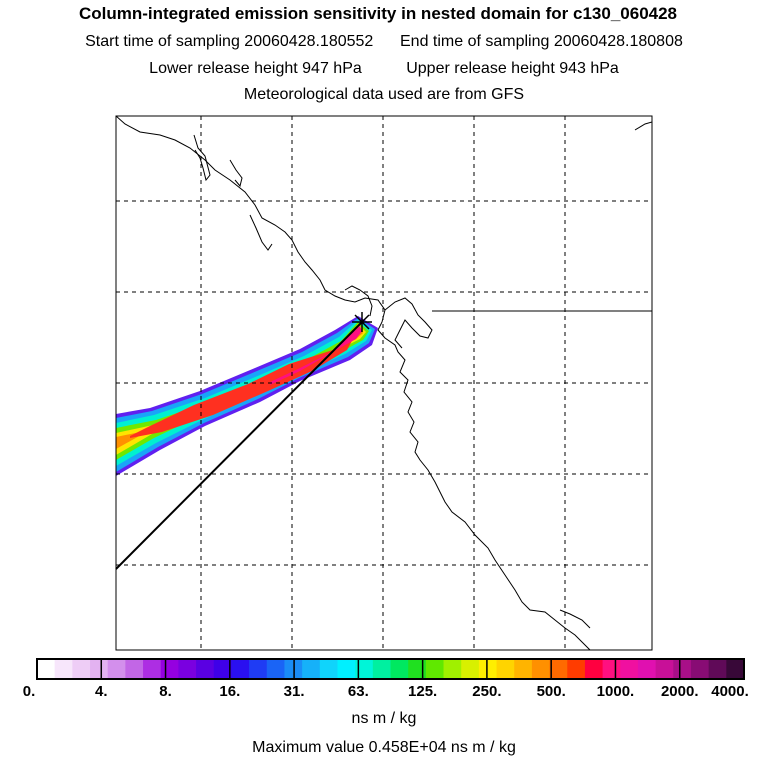 This screenshot has height=768, width=768. Describe the element at coordinates (362, 322) in the screenshot. I see `star-marker` at that location.